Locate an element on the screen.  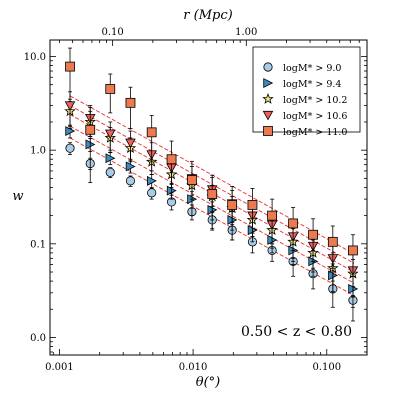
legend-label-3: logM* > 10.6 is located at coordinates (315, 116).